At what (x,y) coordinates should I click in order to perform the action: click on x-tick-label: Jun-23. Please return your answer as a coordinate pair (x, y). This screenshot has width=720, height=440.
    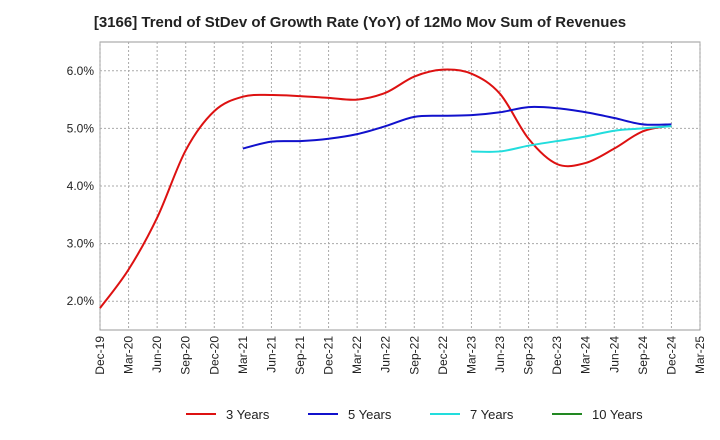
    Looking at the image, I should click on (500, 354).